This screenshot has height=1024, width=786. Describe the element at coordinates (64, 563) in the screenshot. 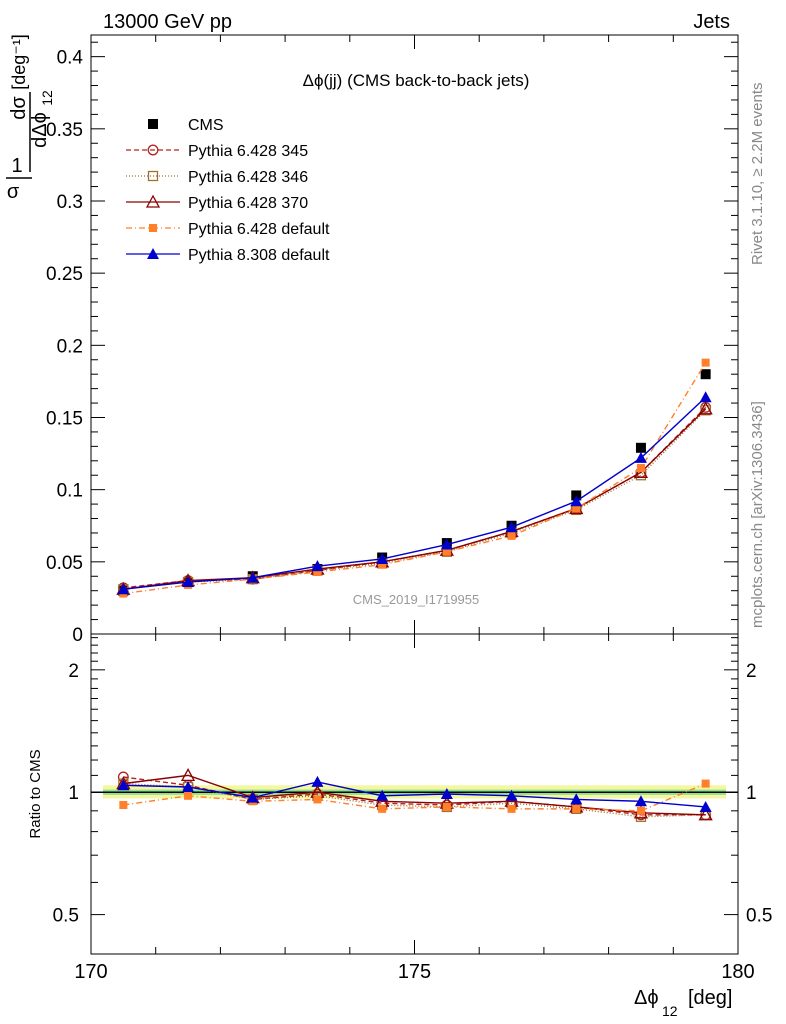

I see `y-tick-label: 0.05` at that location.